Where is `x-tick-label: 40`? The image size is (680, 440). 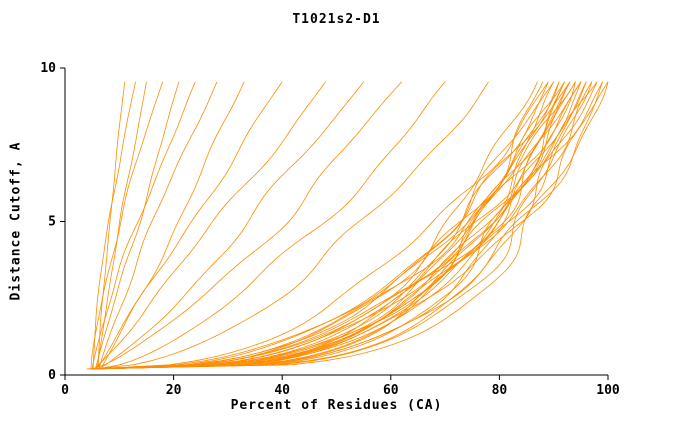 x-tick-label: 40 is located at coordinates (282, 390).